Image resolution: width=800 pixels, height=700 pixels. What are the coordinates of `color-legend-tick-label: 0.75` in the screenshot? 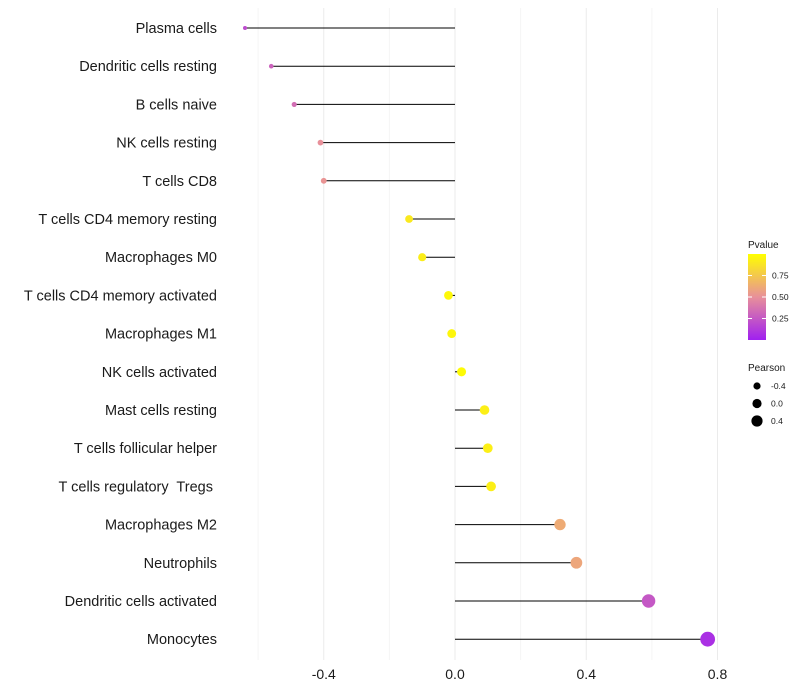 It's located at (780, 276).